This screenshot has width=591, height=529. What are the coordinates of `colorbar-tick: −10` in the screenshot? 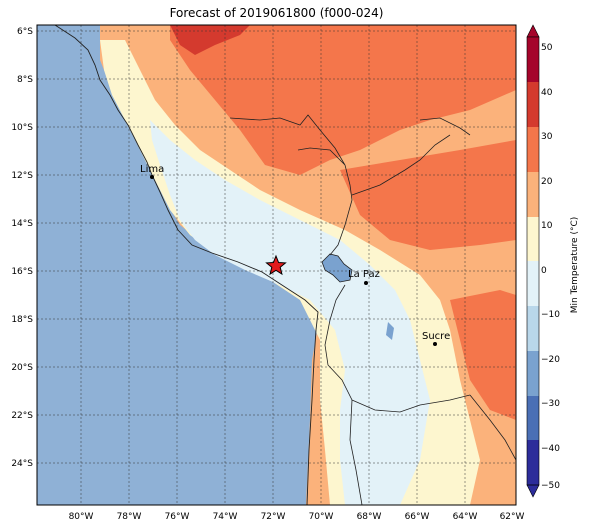 It's located at (550, 315).